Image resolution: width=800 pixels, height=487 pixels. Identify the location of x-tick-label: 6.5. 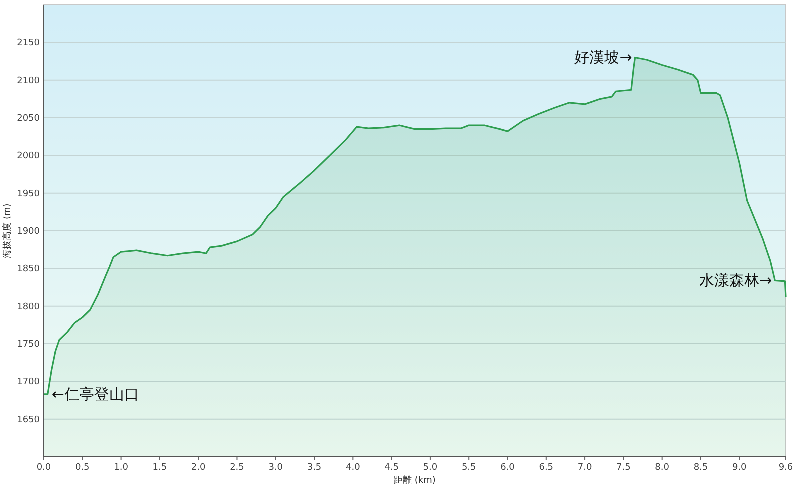
(546, 468).